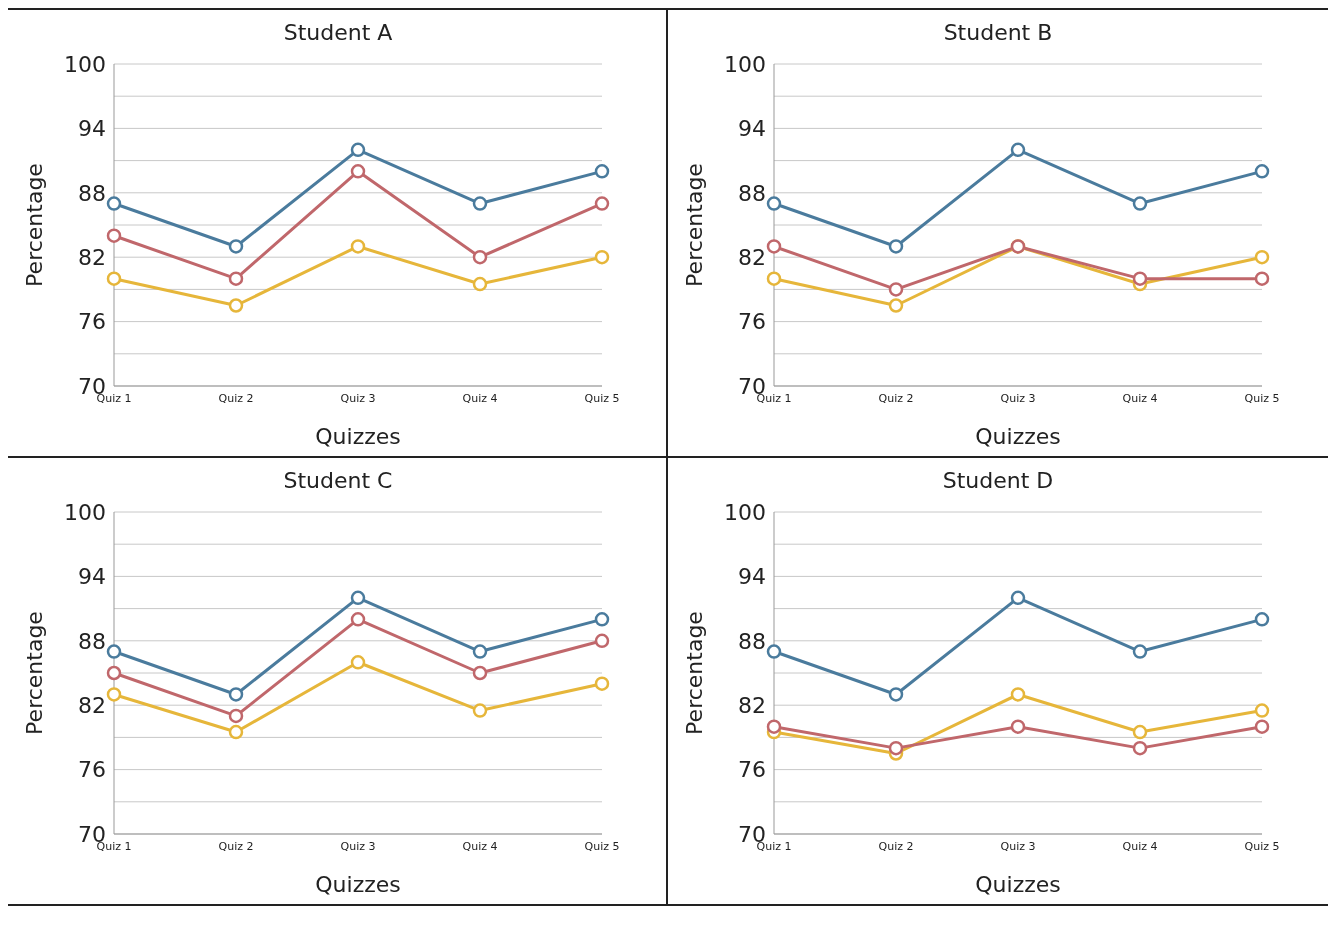 This screenshot has width=1328, height=928. Describe the element at coordinates (338, 32) in the screenshot. I see `chart-title: Student A` at that location.